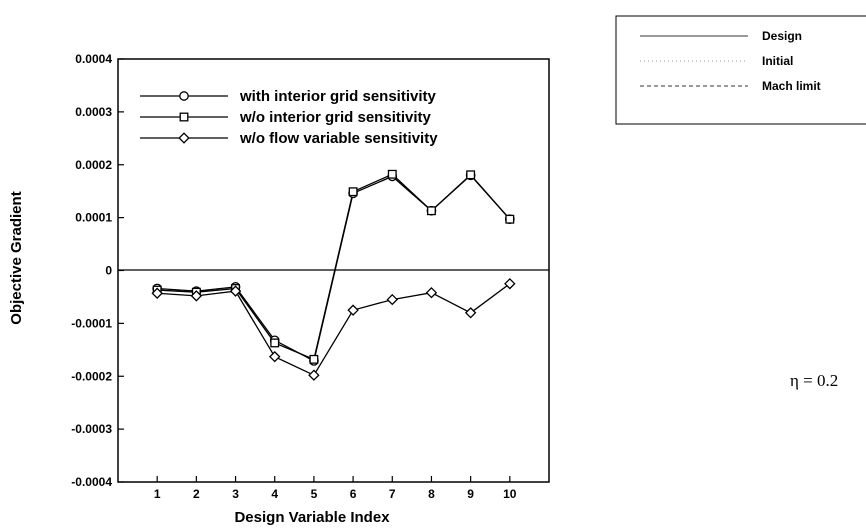  Describe the element at coordinates (335, 488) in the screenshot. I see `x-axis-ticks: 1 2 3 4 5 6 7 8 9 10` at that location.